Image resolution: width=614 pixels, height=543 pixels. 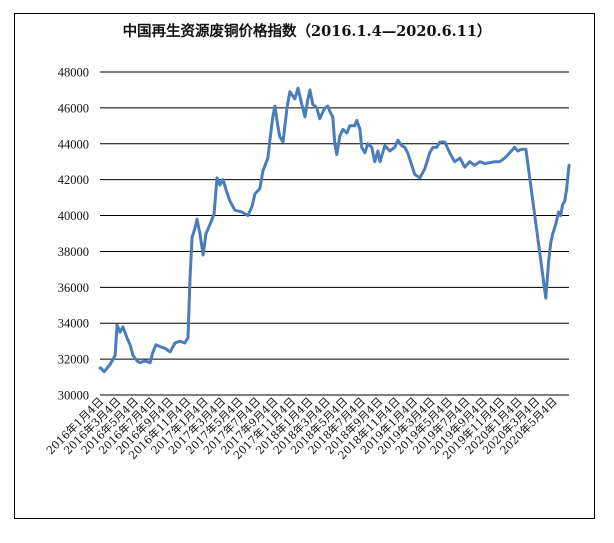 What do you see at coordinates (307, 31) in the screenshot?
I see `chart-title: 中国再生资源废铜价格指数（2016.1.4—2020.6.11）` at bounding box center [307, 31].